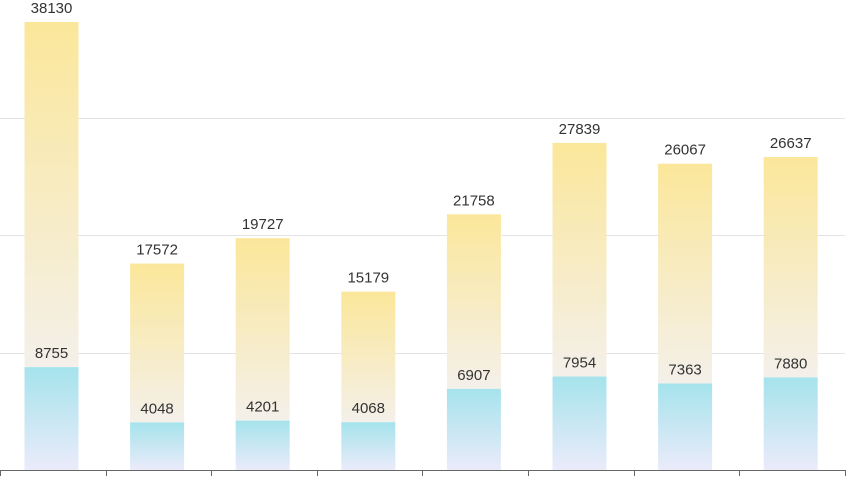 The image size is (852, 485). What do you see at coordinates (156, 408) in the screenshot?
I see `label-sub-2: 4048` at bounding box center [156, 408].